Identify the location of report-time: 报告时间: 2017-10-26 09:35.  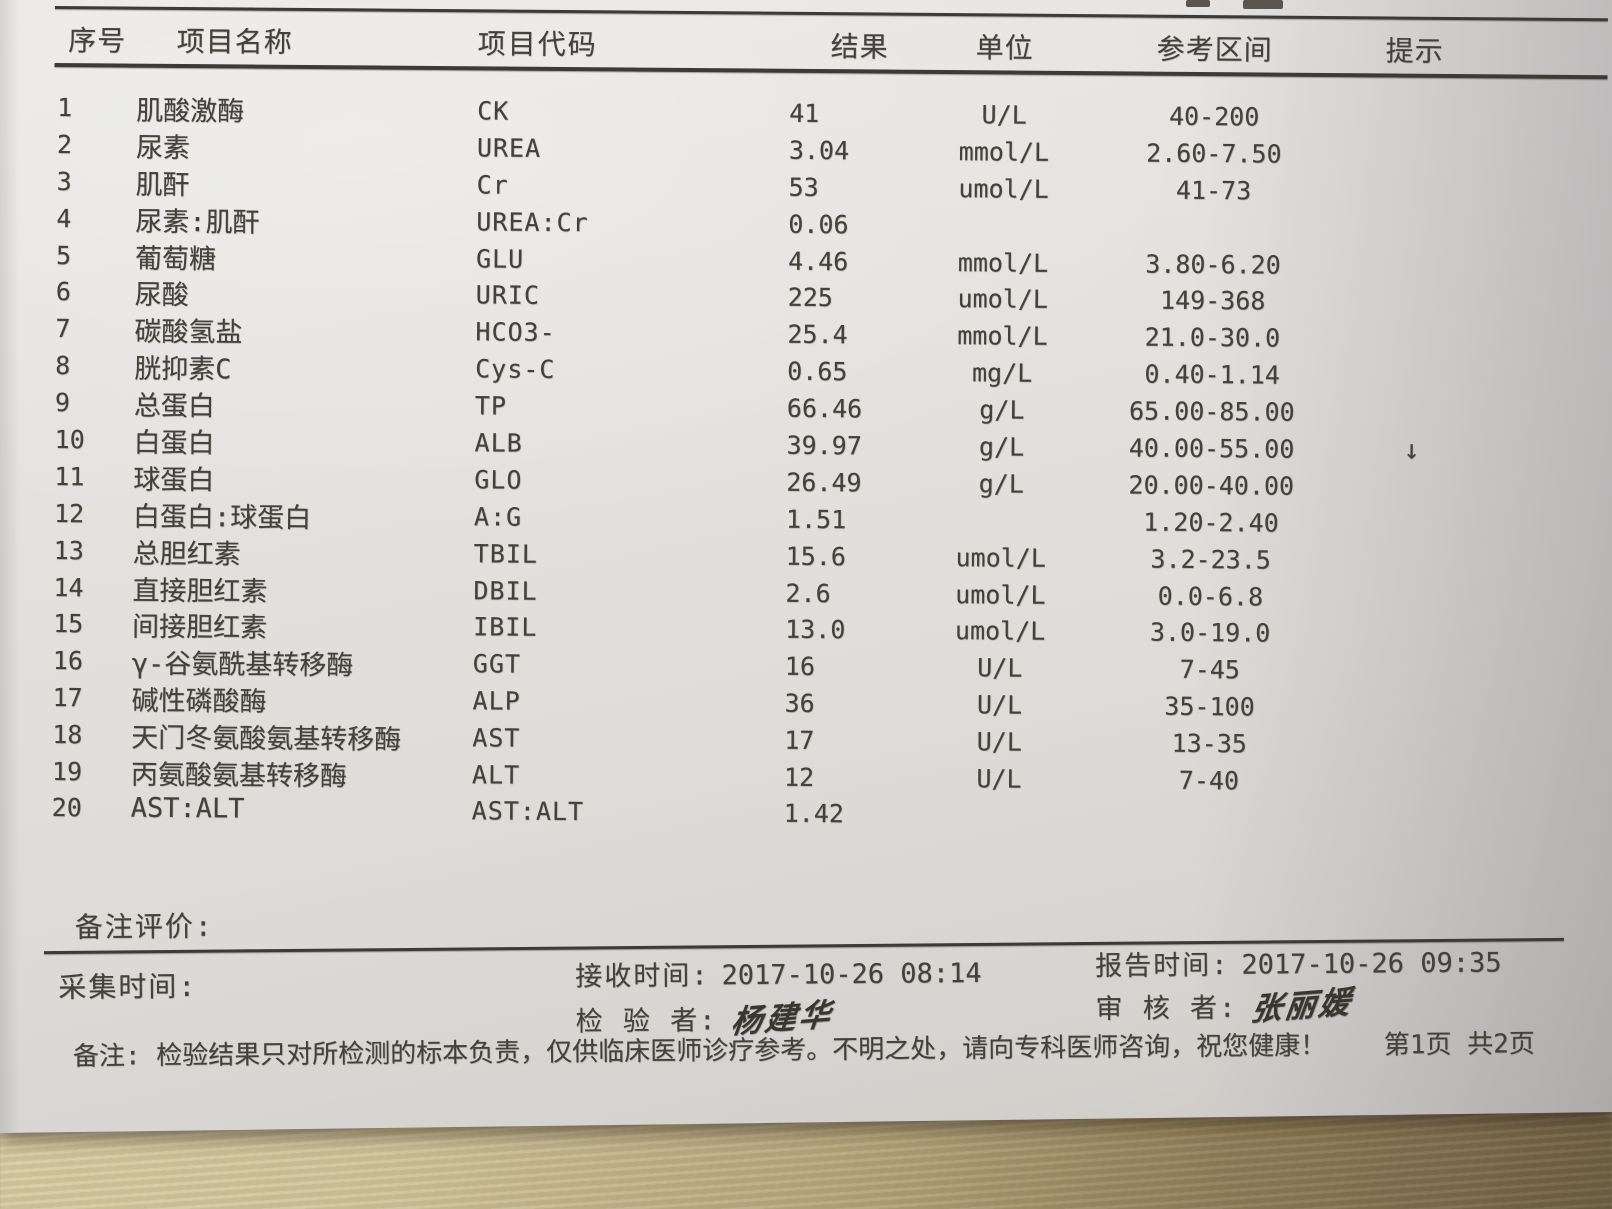
(1298, 961).